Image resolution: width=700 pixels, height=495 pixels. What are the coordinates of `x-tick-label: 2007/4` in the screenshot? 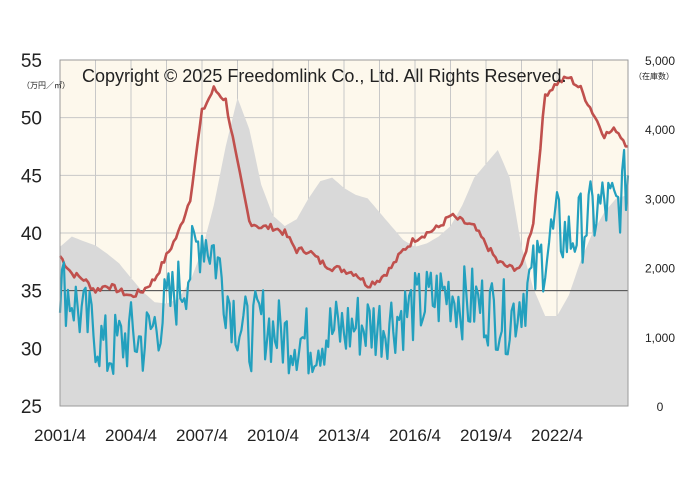 It's located at (202, 435).